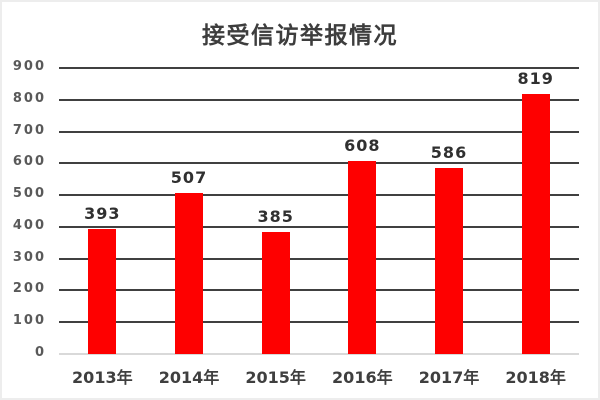 The height and width of the screenshot is (400, 600). I want to click on y-axis-tick-label: 700, so click(29, 130).